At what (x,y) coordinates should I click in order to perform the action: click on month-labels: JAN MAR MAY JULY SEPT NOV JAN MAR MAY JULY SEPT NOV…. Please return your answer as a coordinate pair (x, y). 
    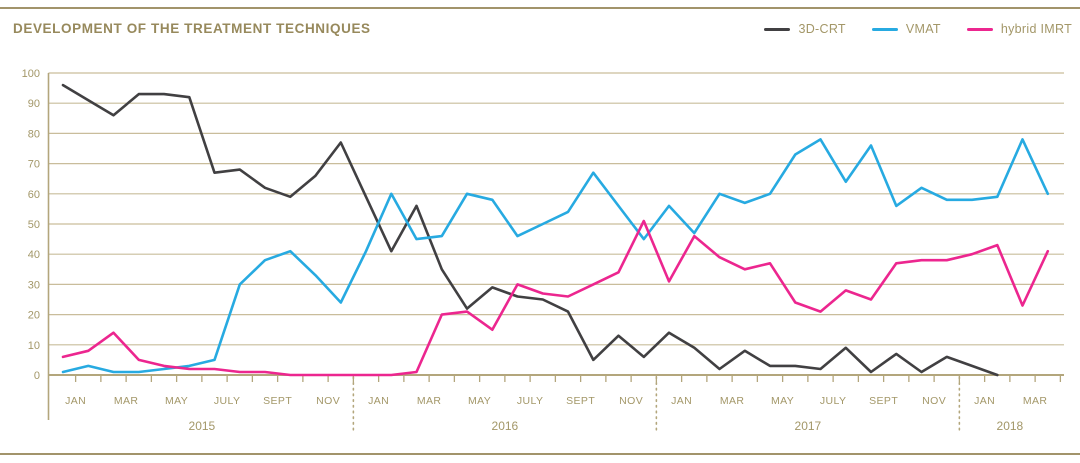
    Looking at the image, I should click on (556, 401).